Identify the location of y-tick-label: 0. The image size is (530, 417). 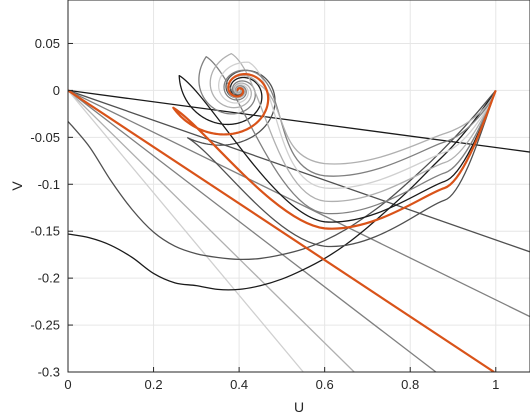
(56, 90).